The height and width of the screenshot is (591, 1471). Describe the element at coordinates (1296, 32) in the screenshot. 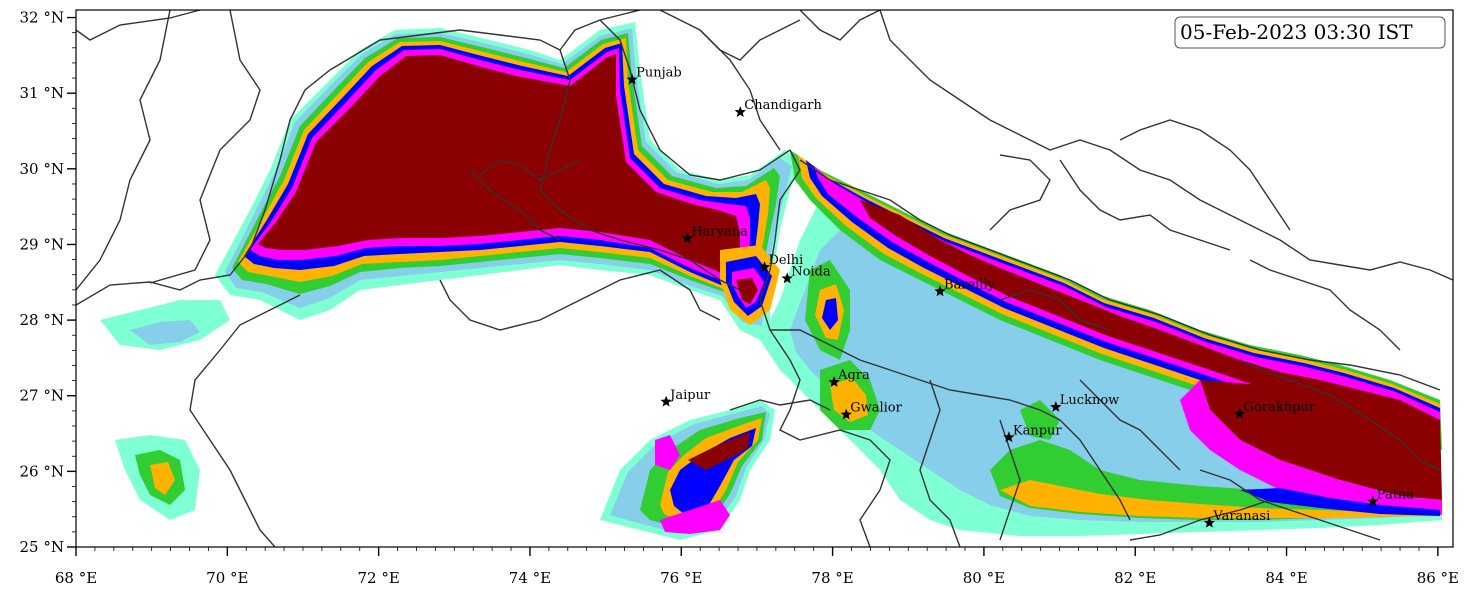

I see `timestamp-label: 05-Feb-2023 03:30 IST` at that location.